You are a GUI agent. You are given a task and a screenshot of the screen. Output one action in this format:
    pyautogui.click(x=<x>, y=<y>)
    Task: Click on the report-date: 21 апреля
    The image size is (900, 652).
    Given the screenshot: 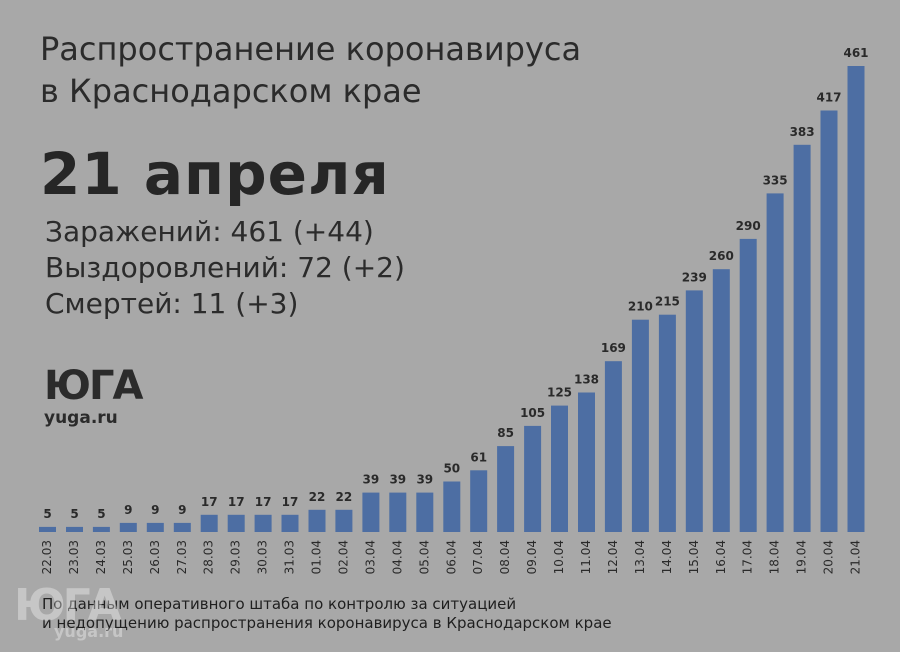 What is the action you would take?
    pyautogui.click(x=215, y=174)
    